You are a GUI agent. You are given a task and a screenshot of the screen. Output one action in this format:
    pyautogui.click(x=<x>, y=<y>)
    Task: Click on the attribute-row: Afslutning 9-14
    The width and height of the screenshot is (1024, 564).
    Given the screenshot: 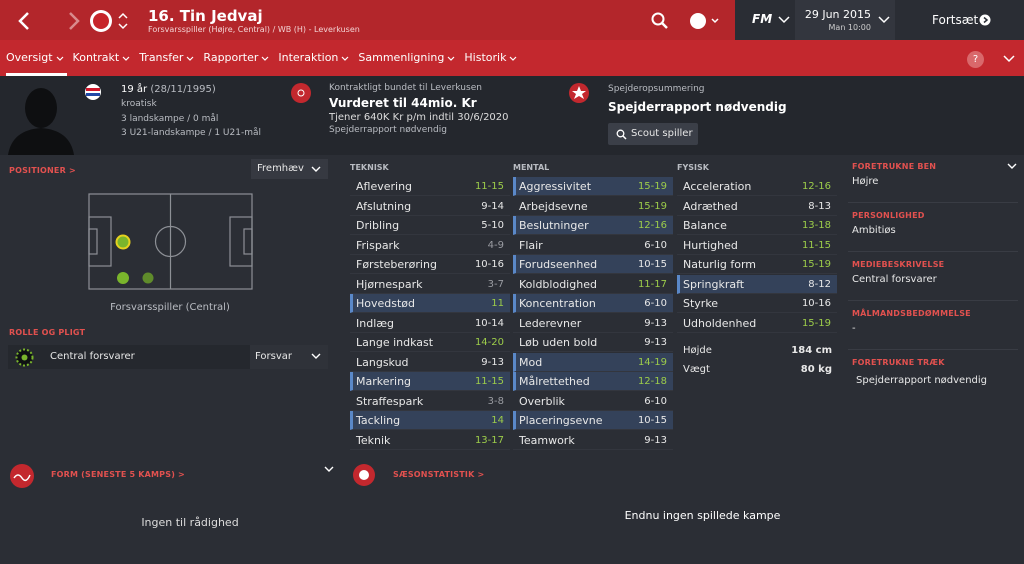 What is the action you would take?
    pyautogui.click(x=430, y=206)
    